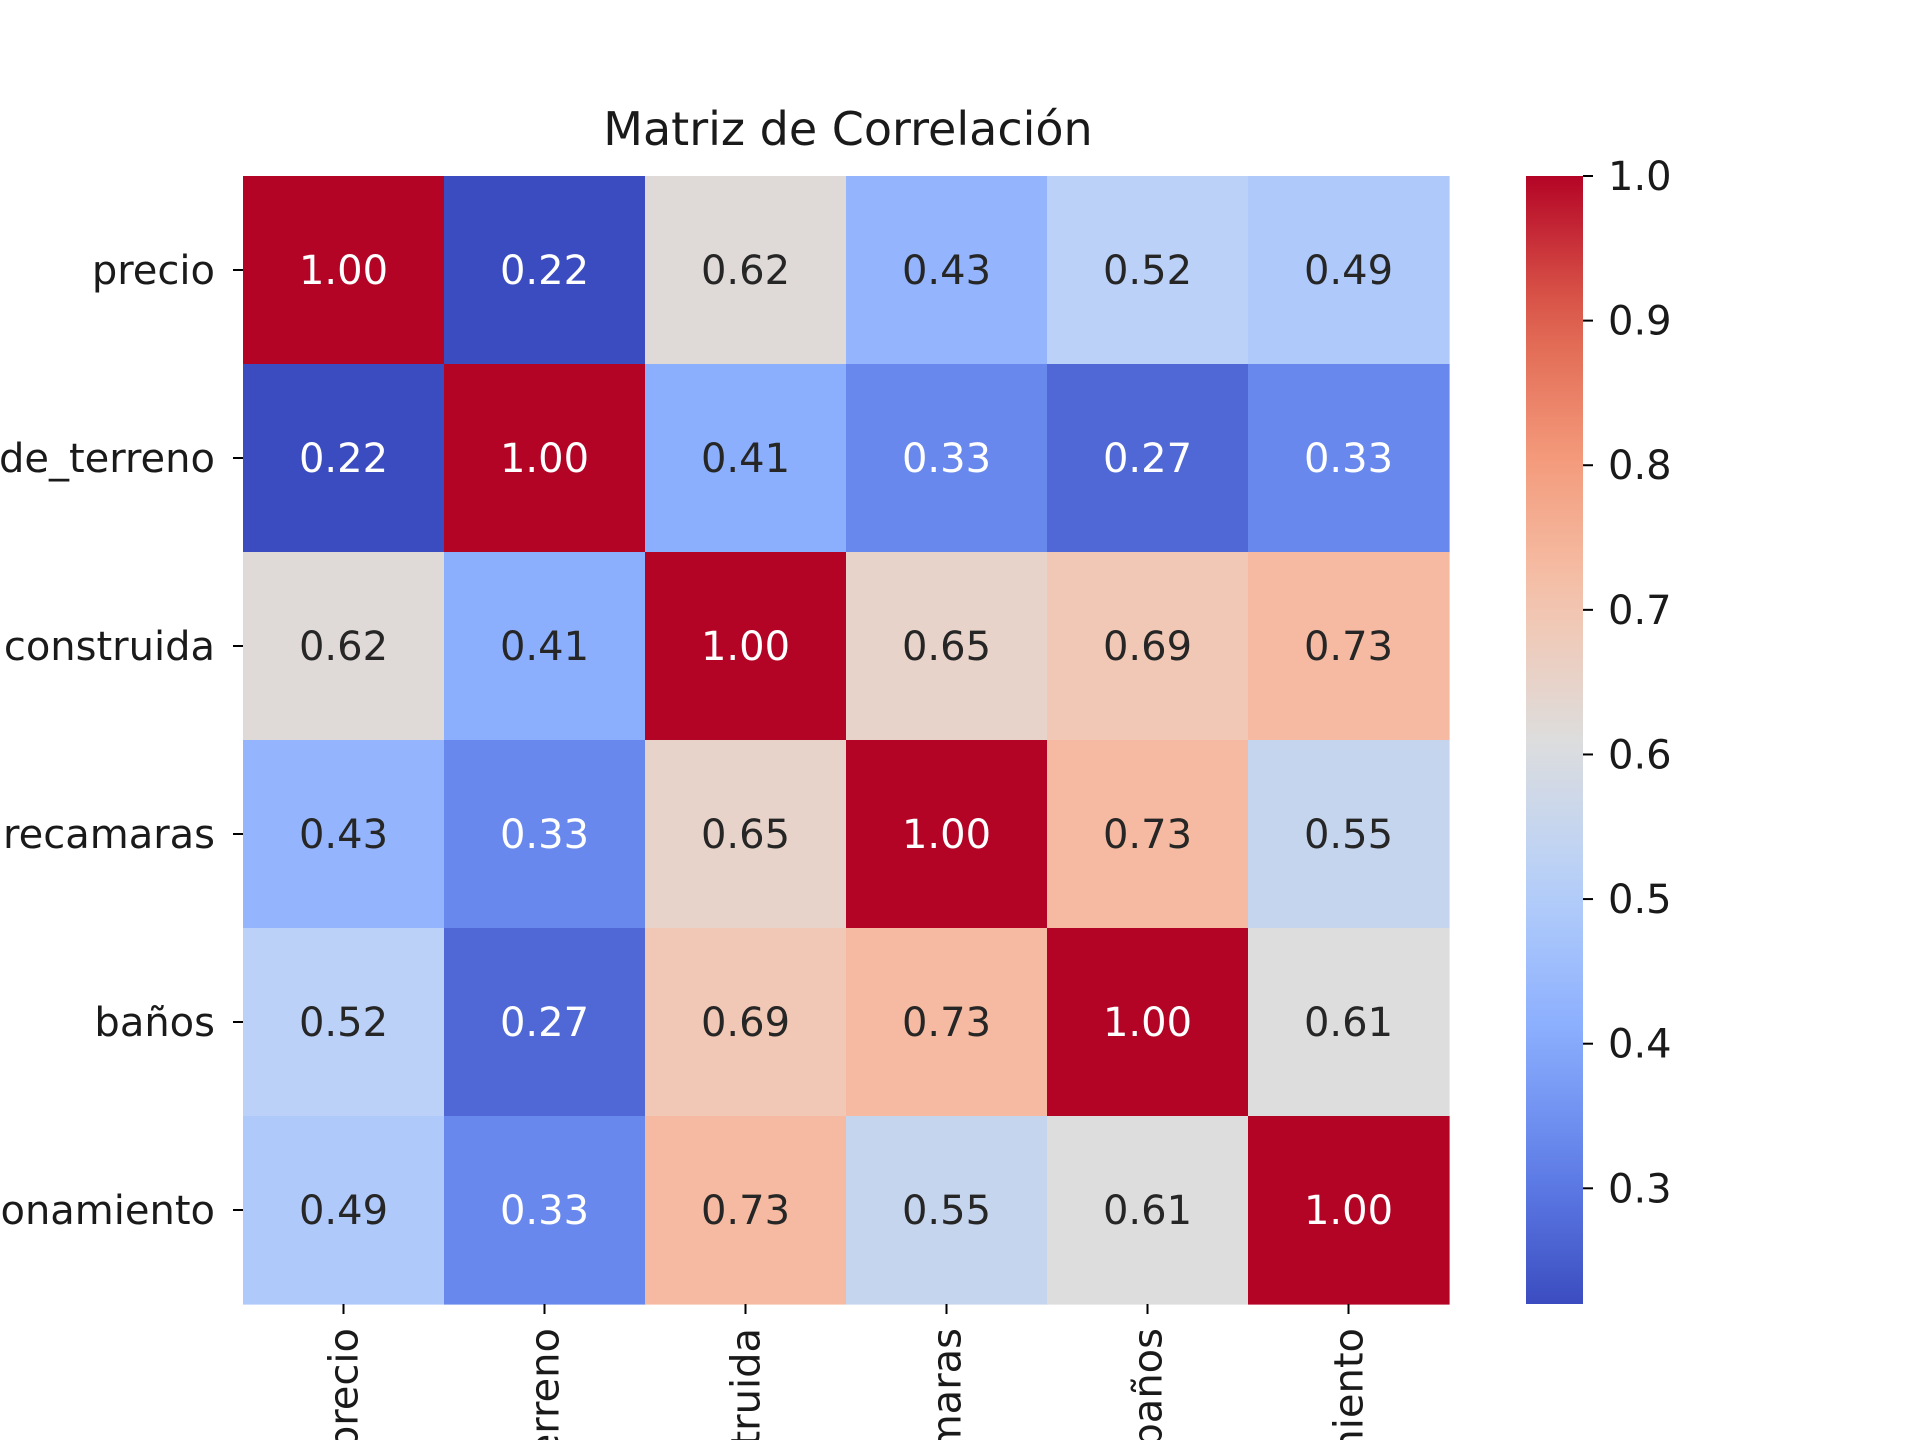 This screenshot has height=1440, width=1920. What do you see at coordinates (1350, 1384) in the screenshot?
I see `x-tick-label: niento` at bounding box center [1350, 1384].